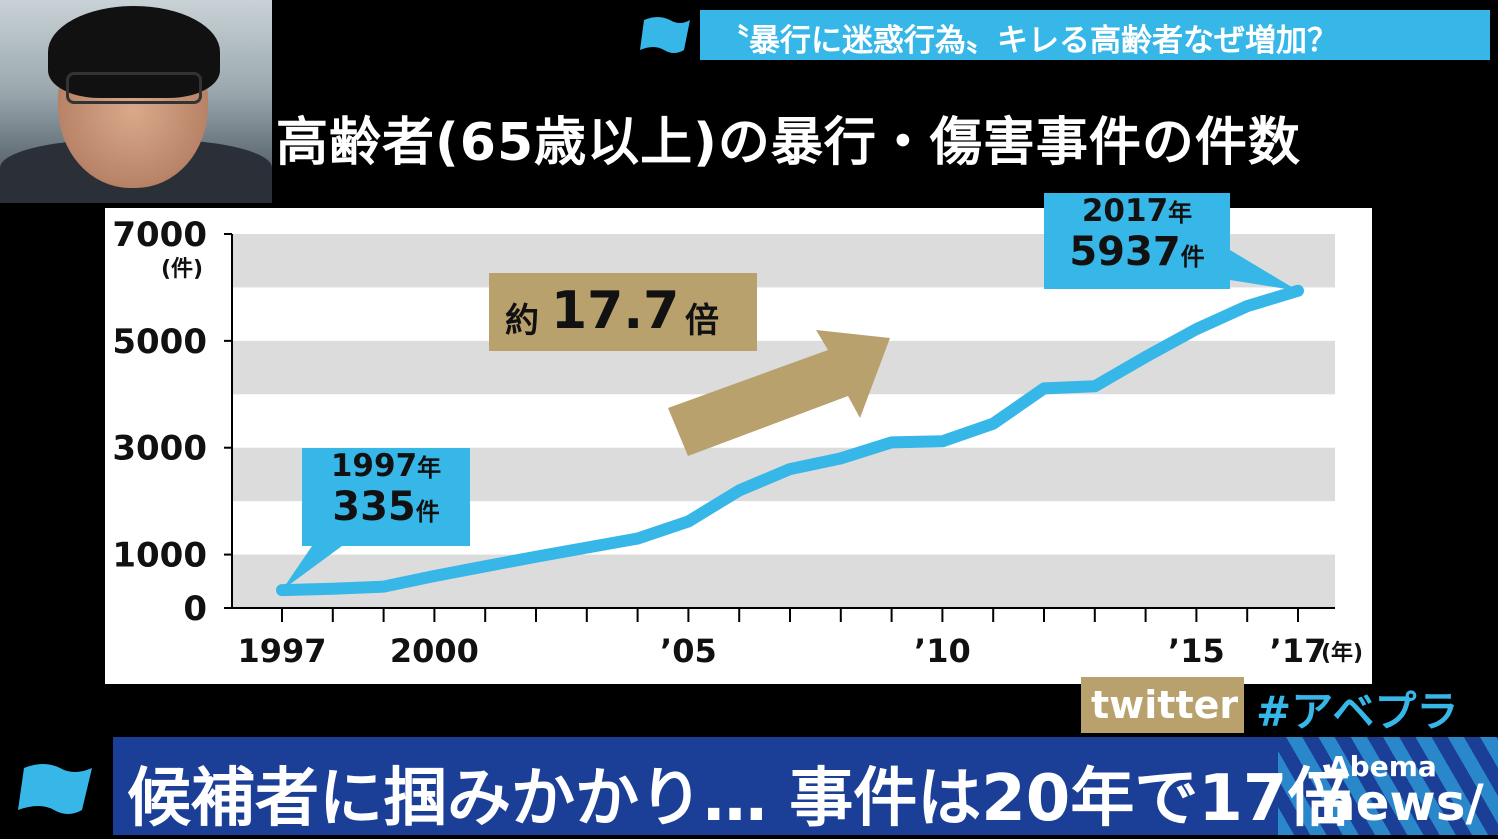 The image size is (1498, 839). I want to click on y-unit-label: (件), so click(182, 269).